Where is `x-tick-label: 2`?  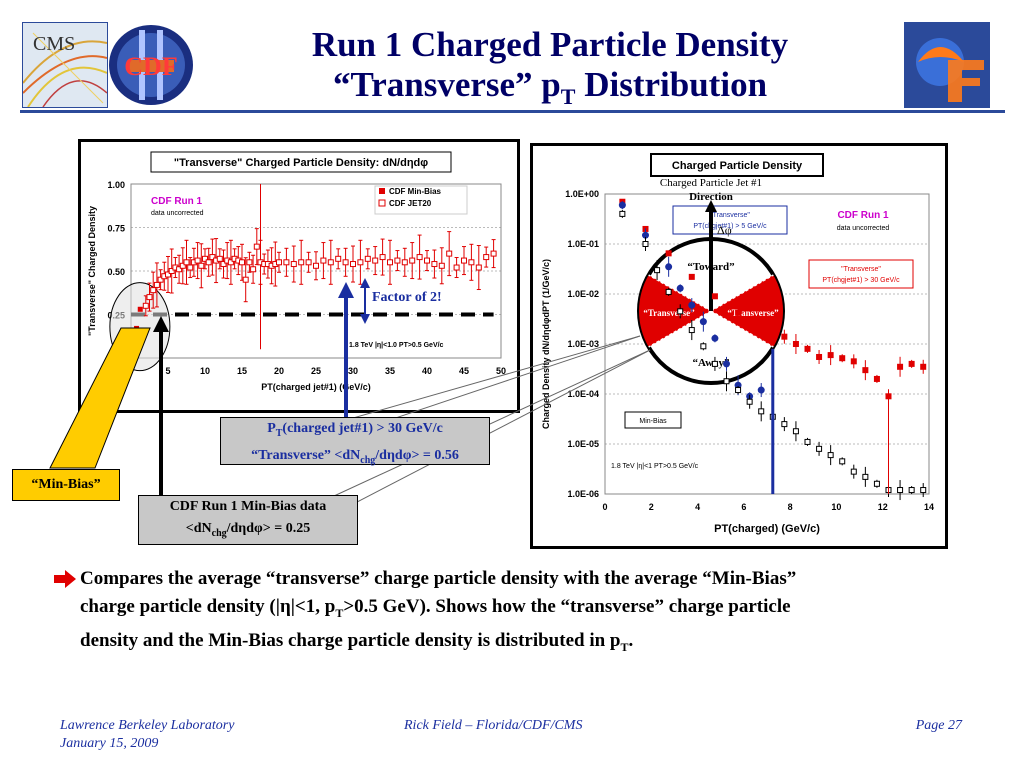 x-tick-label: 2 is located at coordinates (651, 507).